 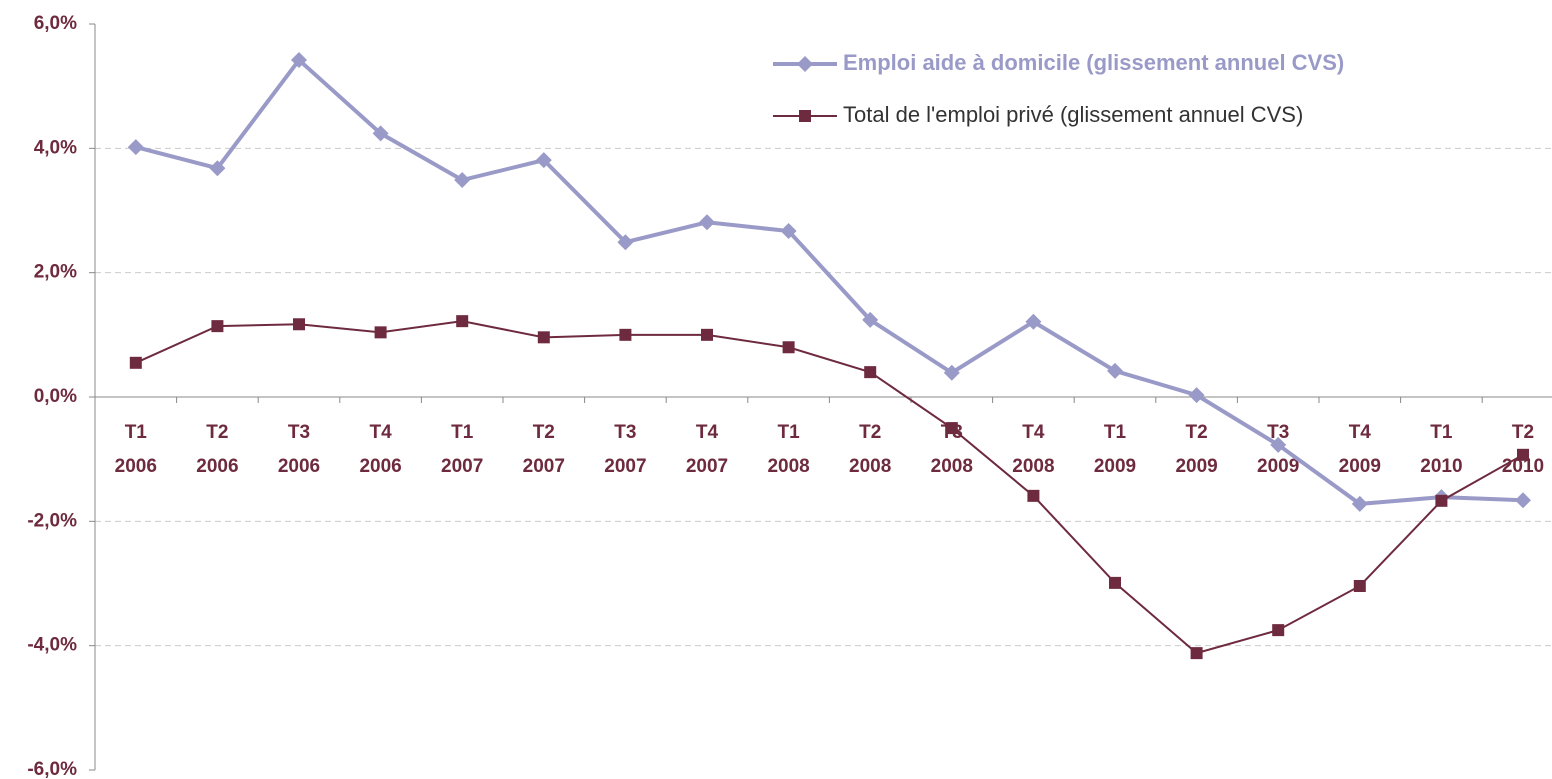 What do you see at coordinates (707, 449) in the screenshot?
I see `x-tick-label: T4 2007` at bounding box center [707, 449].